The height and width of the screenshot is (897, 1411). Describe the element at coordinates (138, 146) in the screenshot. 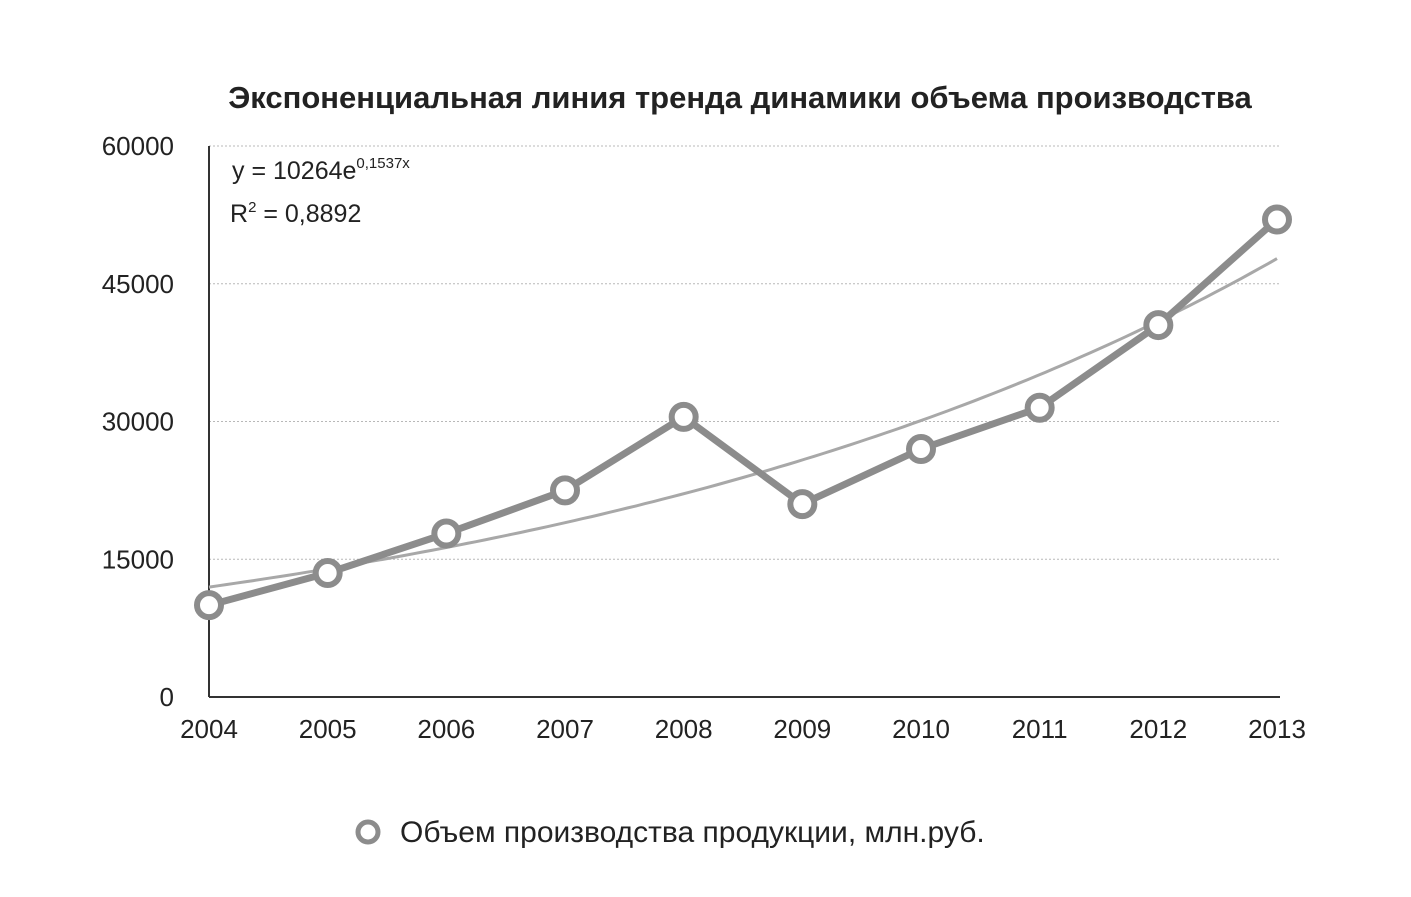

I see `y-tick-label: 60000` at that location.